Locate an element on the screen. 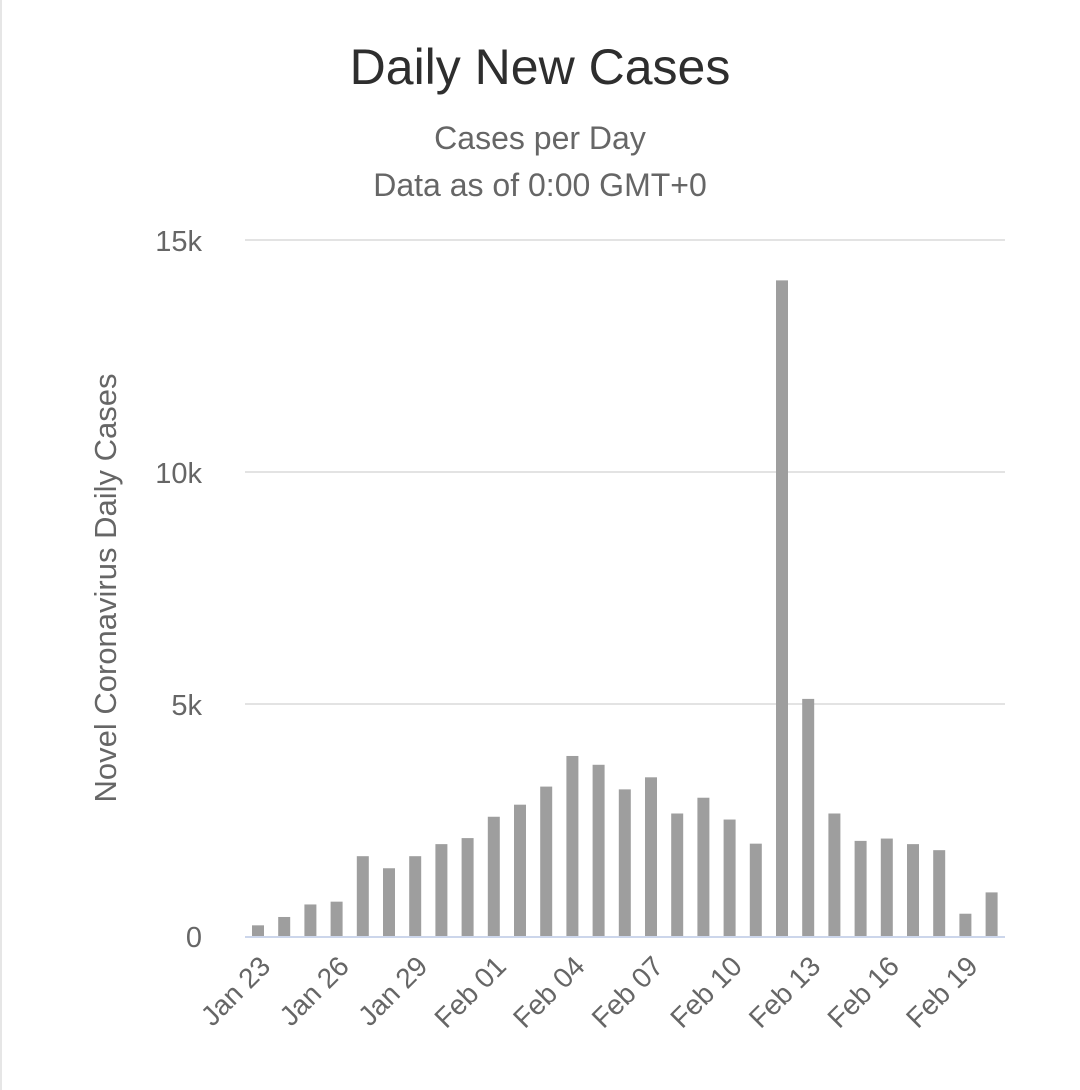 The height and width of the screenshot is (1090, 1080). y-axis-label: Novel Coronavirus Daily Cases is located at coordinates (105, 588).